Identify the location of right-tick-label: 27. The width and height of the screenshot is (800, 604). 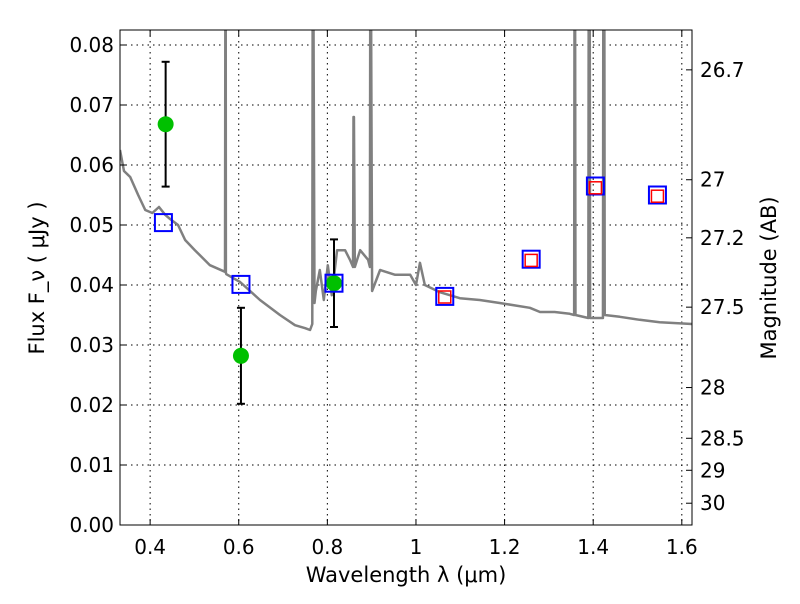
(712, 180).